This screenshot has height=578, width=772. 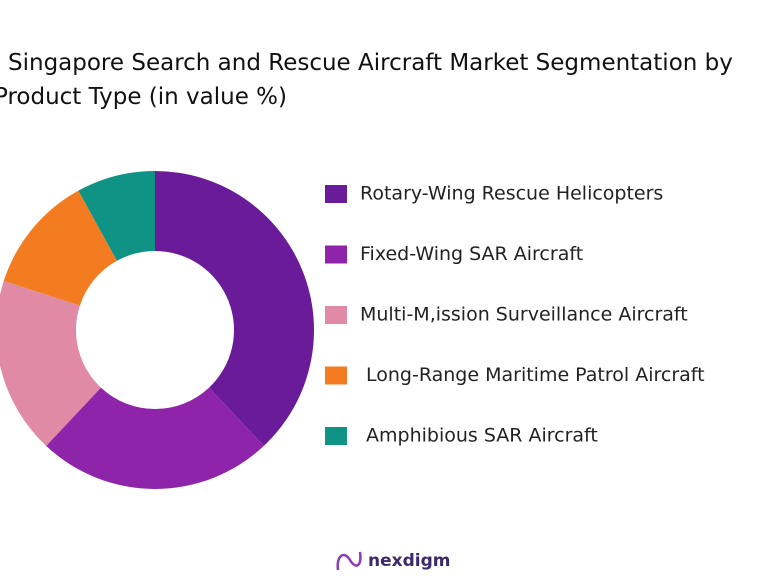 What do you see at coordinates (482, 436) in the screenshot?
I see `legend-label: Amphibious SAR Aircraft` at bounding box center [482, 436].